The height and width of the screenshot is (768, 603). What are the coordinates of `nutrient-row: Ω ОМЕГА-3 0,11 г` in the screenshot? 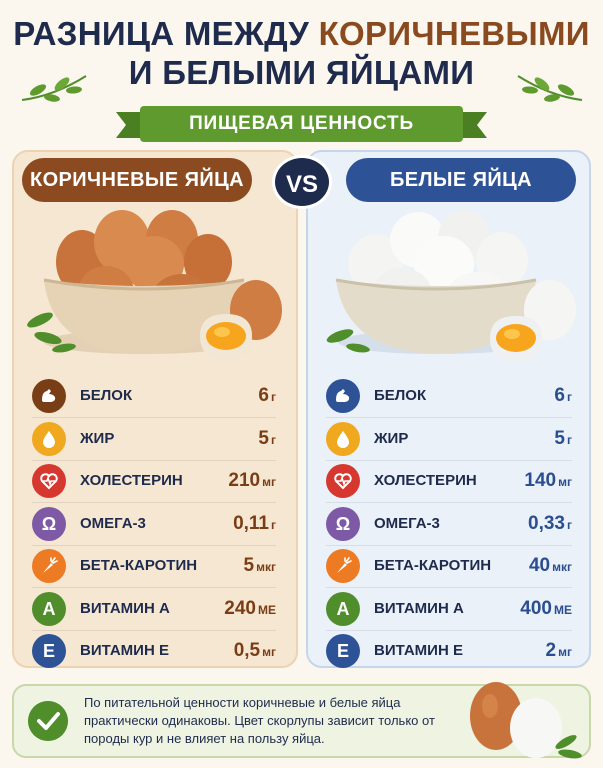 It's located at (154, 524).